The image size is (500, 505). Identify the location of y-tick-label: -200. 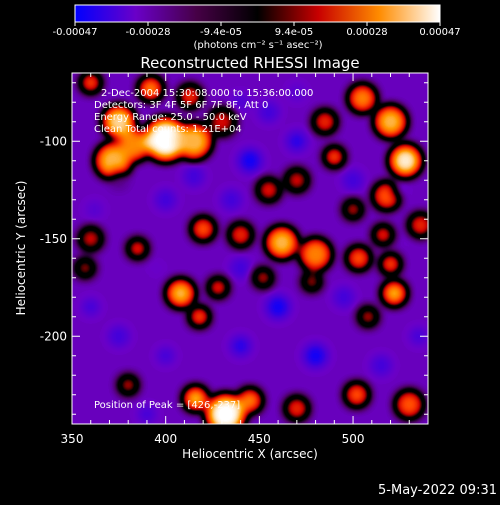
(53, 336).